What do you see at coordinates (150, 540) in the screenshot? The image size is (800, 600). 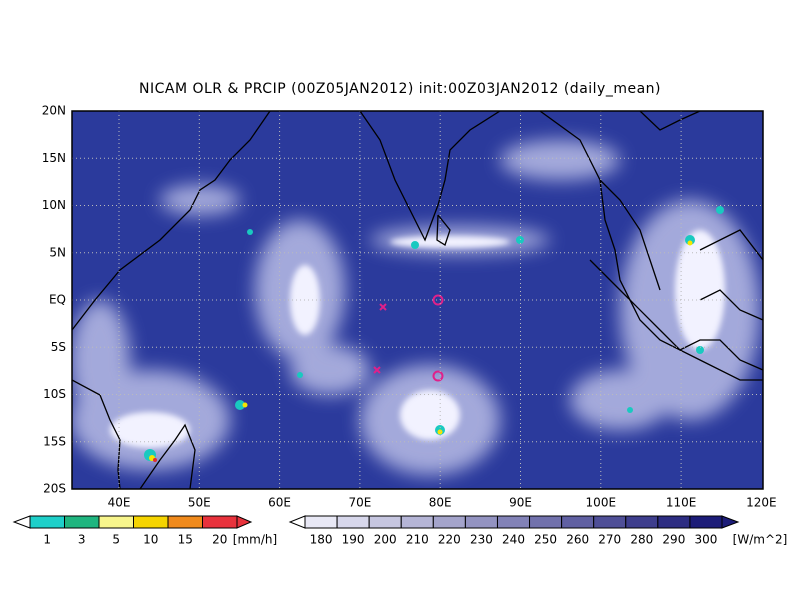 I see `colorbar-tick: 10` at bounding box center [150, 540].